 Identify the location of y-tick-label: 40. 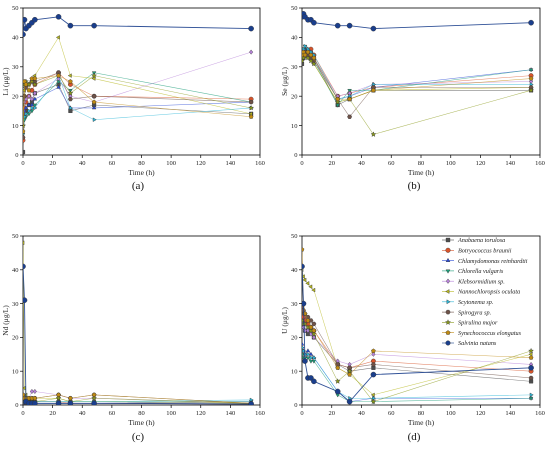
(294, 270).